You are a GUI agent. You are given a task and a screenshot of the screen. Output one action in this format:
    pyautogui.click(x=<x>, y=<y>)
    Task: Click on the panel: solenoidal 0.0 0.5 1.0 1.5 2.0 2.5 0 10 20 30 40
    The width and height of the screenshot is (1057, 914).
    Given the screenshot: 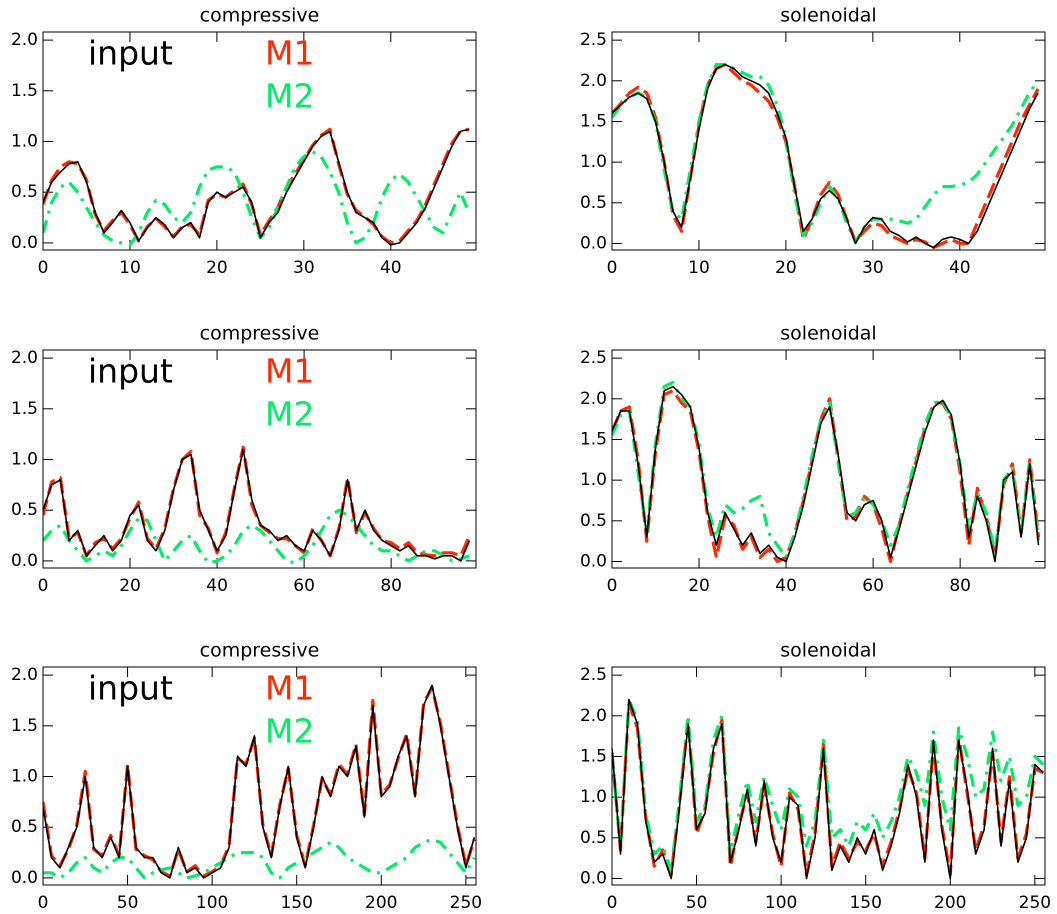 What is the action you would take?
    pyautogui.click(x=813, y=141)
    